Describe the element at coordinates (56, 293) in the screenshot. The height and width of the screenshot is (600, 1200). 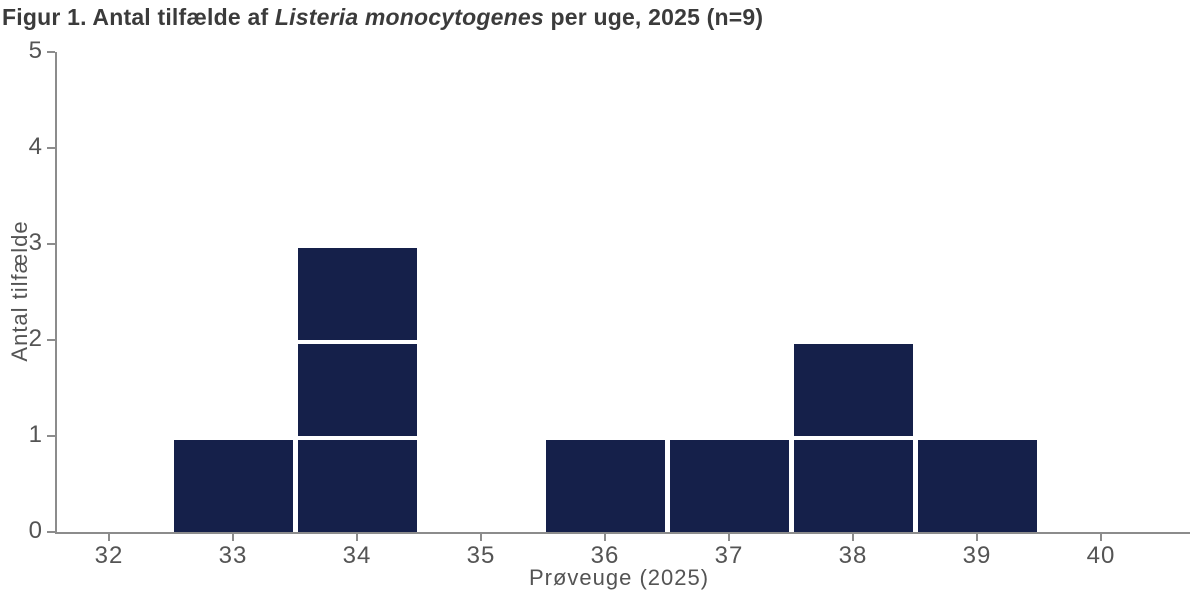
I see `y-axis-line` at that location.